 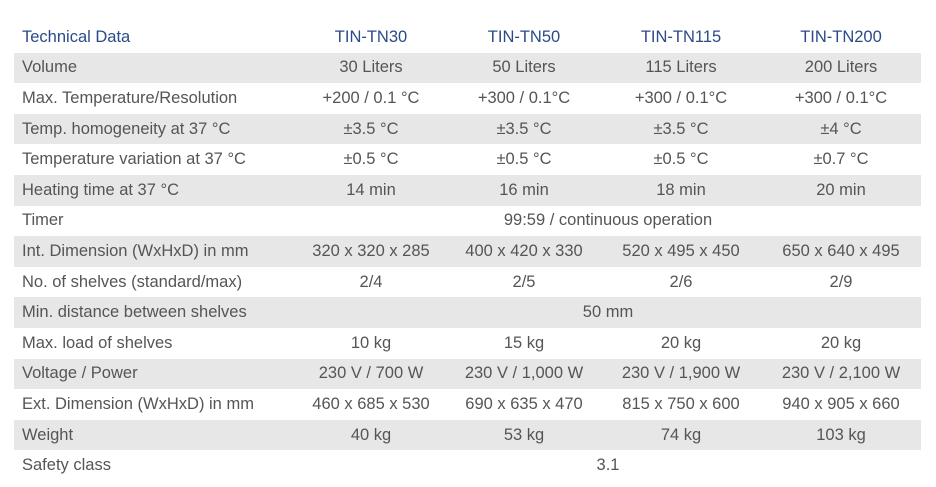 I want to click on cell: 40 kg, so click(x=371, y=434).